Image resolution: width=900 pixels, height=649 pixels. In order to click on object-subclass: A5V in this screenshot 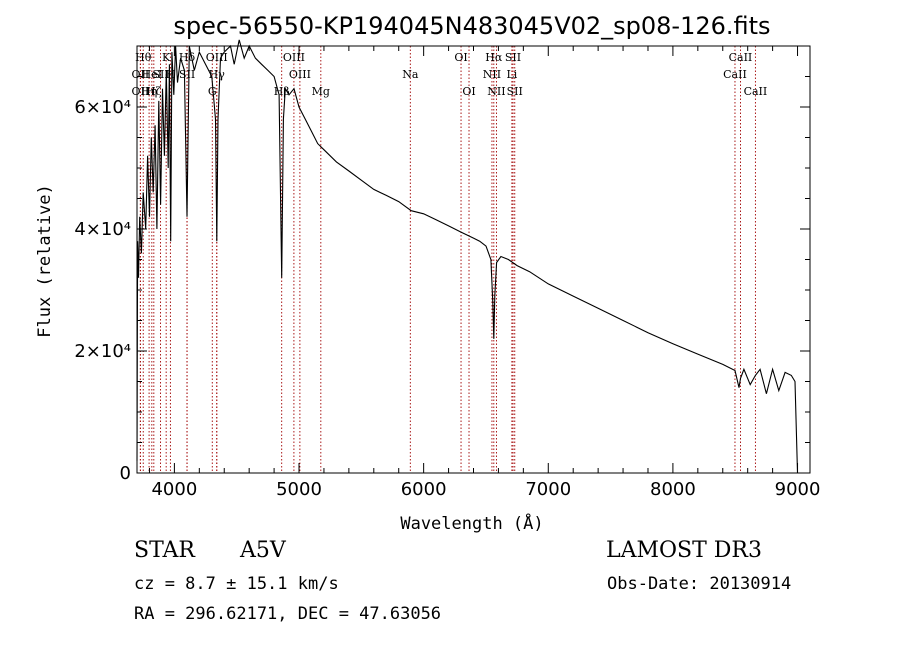, I will do `click(263, 550)`.